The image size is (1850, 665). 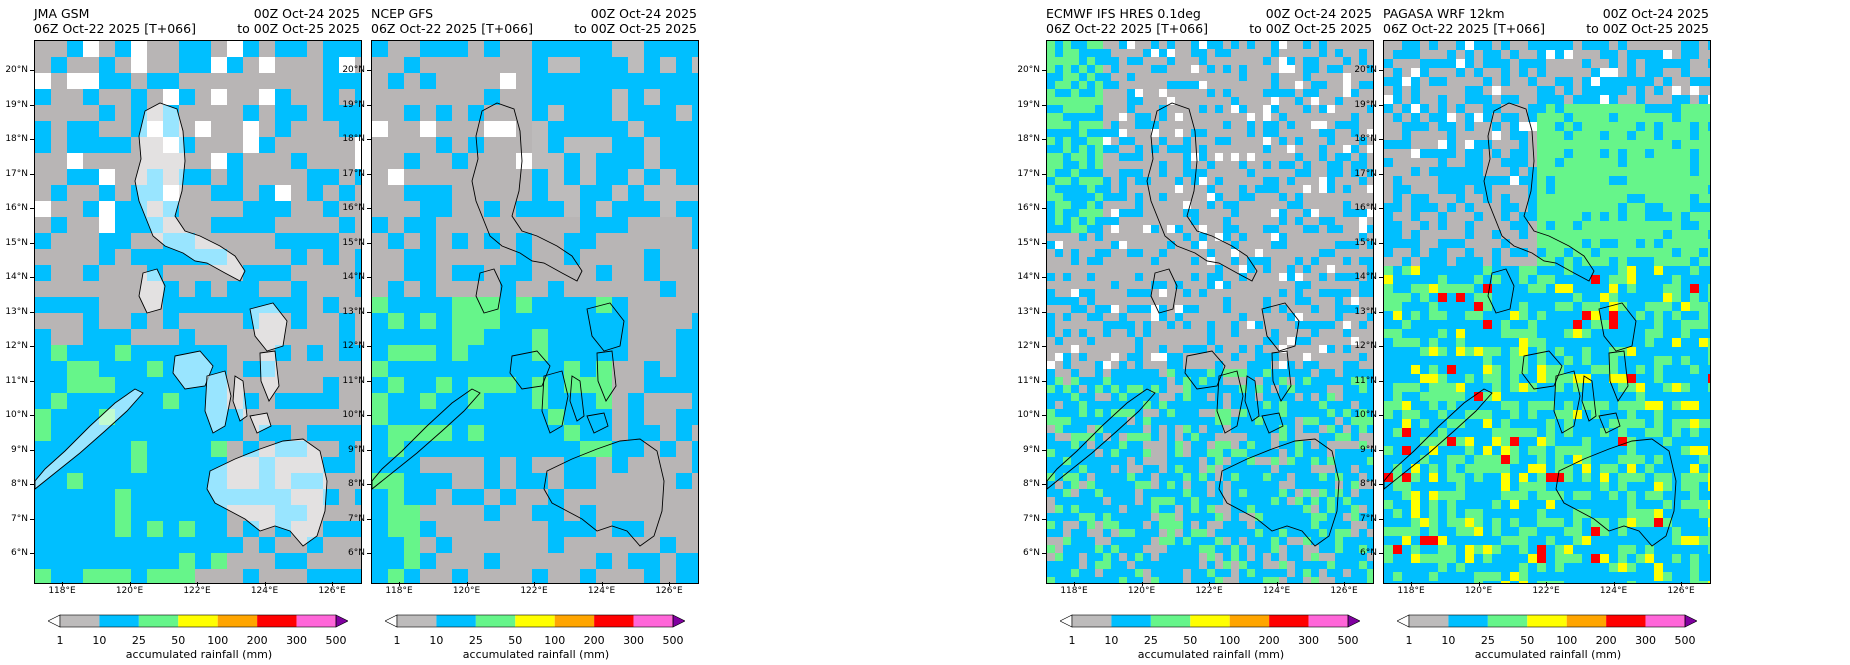 What do you see at coordinates (452, 21) in the screenshot?
I see `panel-title: NCEP GFS 06Z Oct-22 2025 [T+066]` at bounding box center [452, 21].